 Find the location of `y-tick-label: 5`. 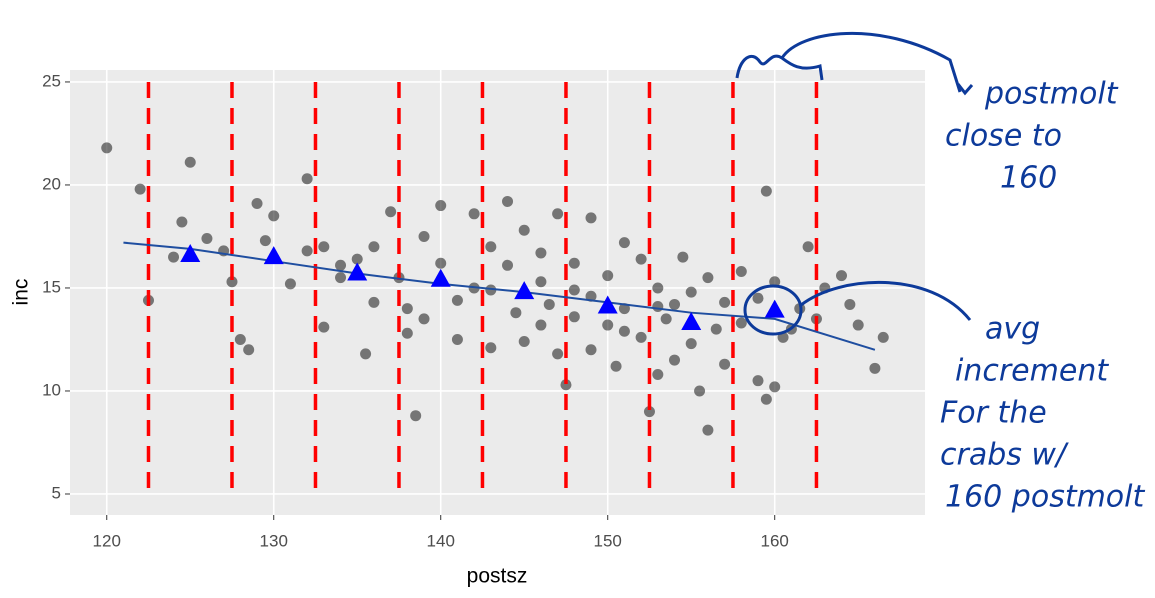

y-tick-label: 5 is located at coordinates (56, 492).